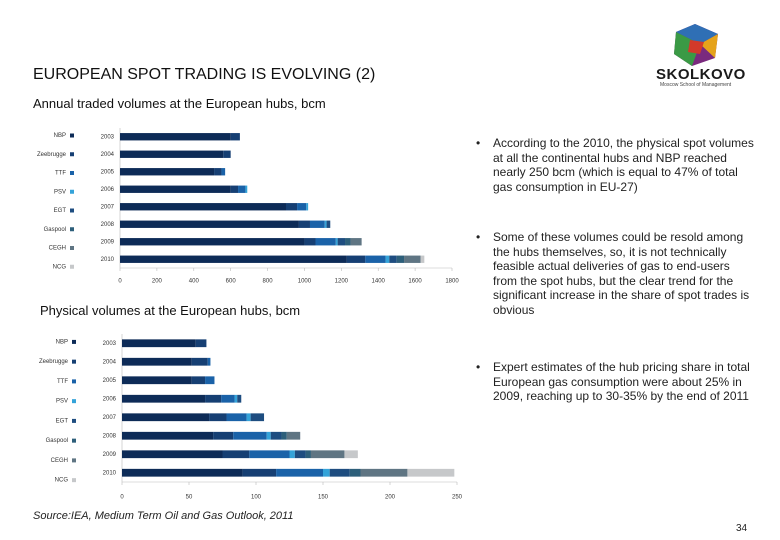  I want to click on slide-title: EUROPEAN SPOT TRADING IS EVOLVING (2), so click(204, 74).